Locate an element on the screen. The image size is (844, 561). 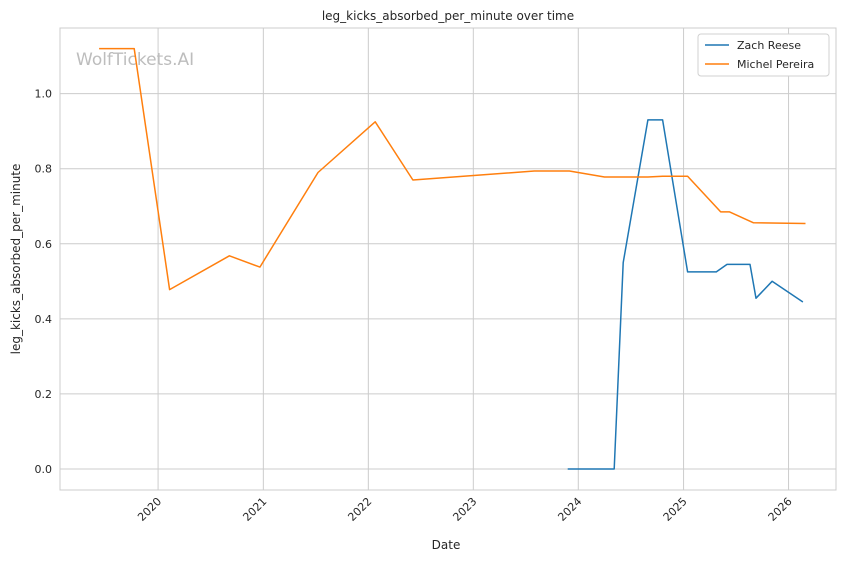
x-tick-label: 2020 is located at coordinates (149, 509).